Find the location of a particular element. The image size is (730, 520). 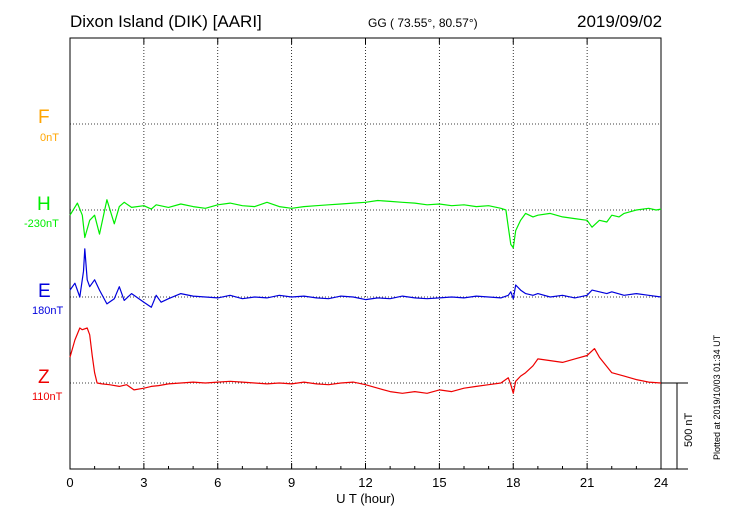

x-tick-label: 21 is located at coordinates (587, 482).